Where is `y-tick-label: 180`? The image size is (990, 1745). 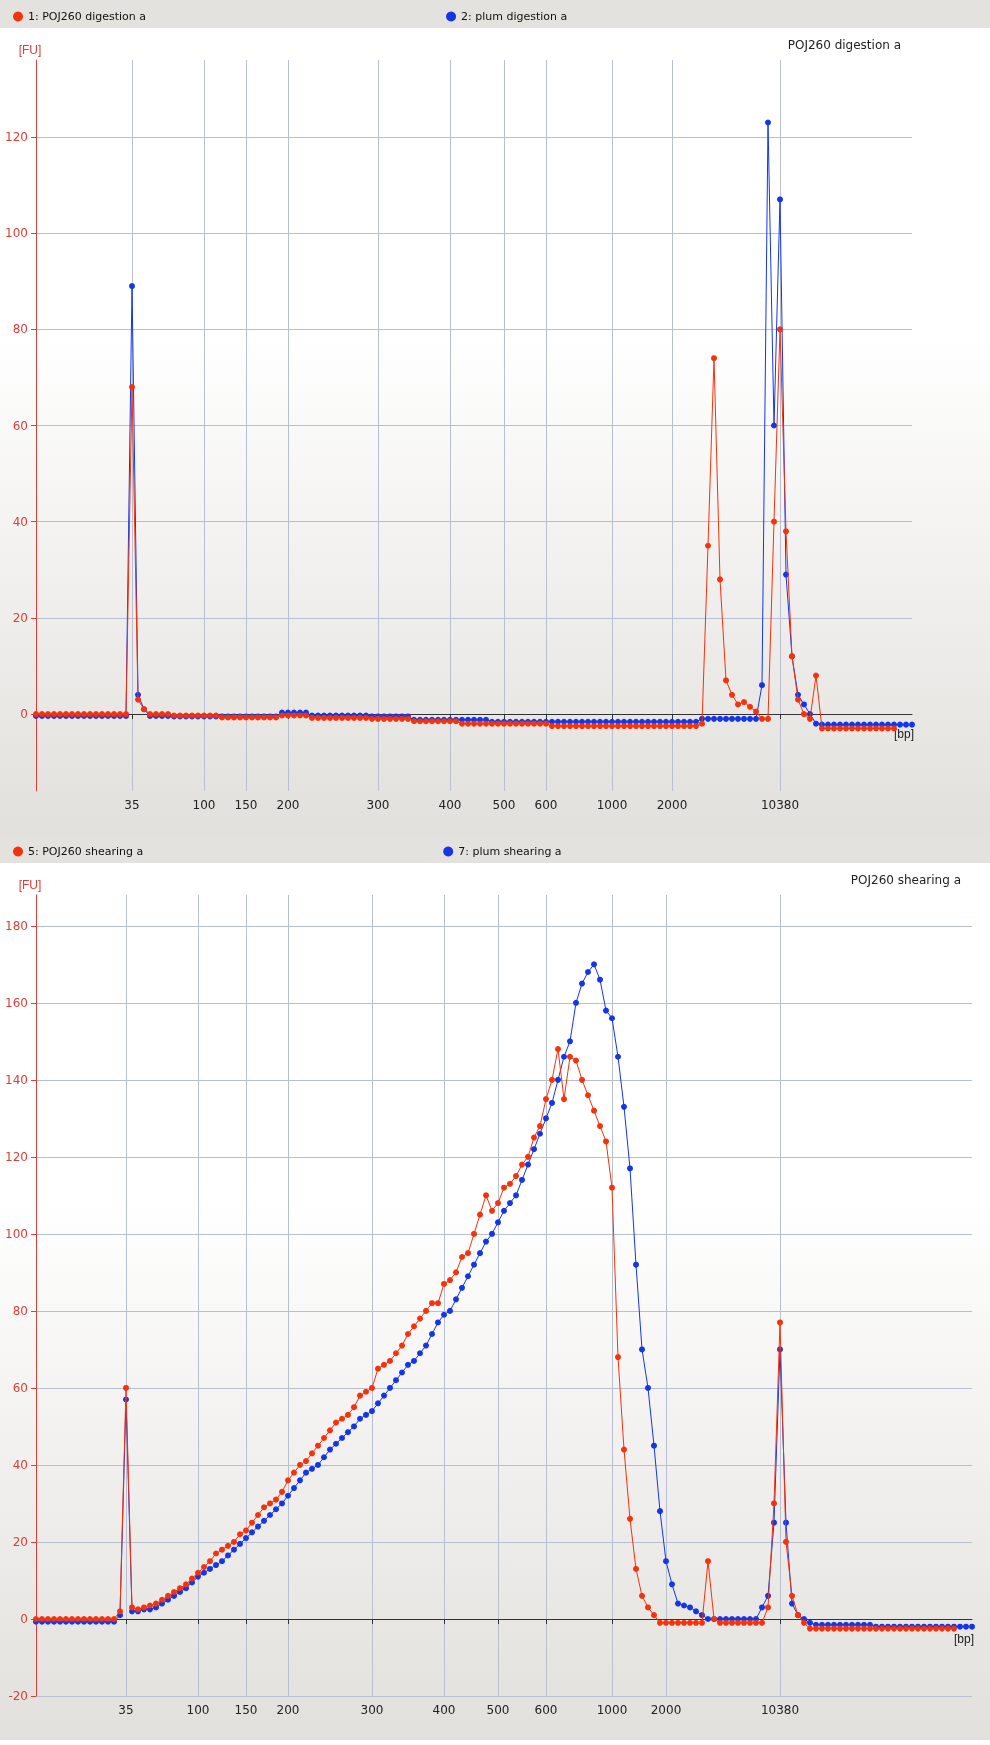 y-tick-label: 180 is located at coordinates (16, 925).